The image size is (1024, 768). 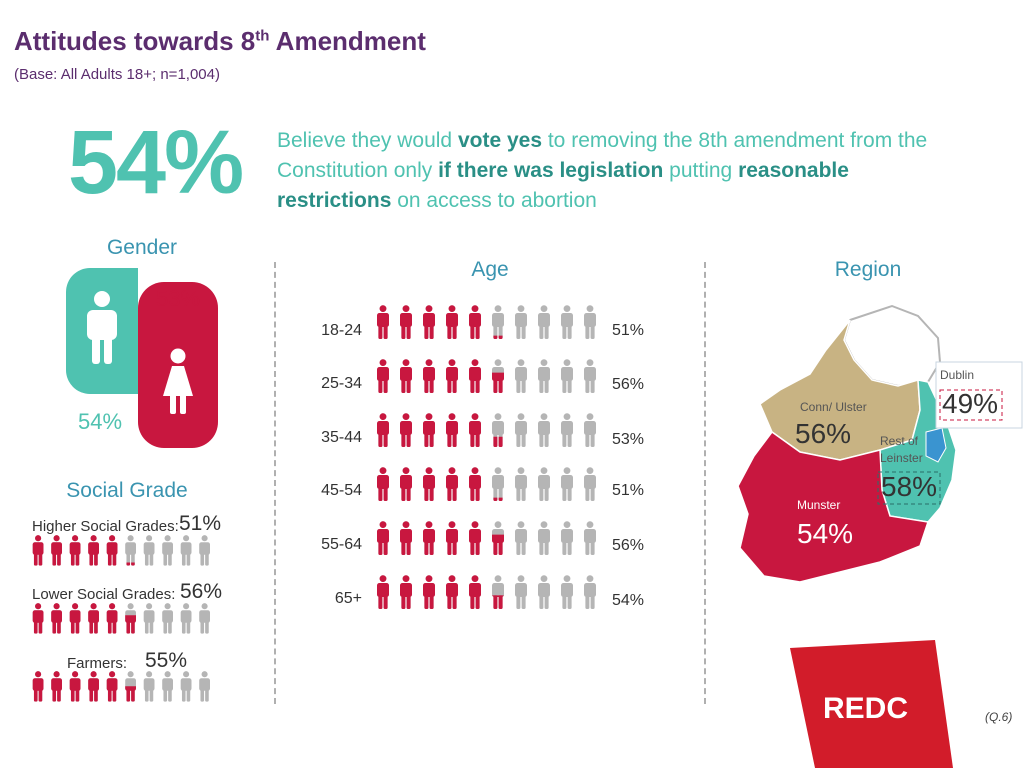 I want to click on gender-female-label: 53%, so click(x=178, y=298).